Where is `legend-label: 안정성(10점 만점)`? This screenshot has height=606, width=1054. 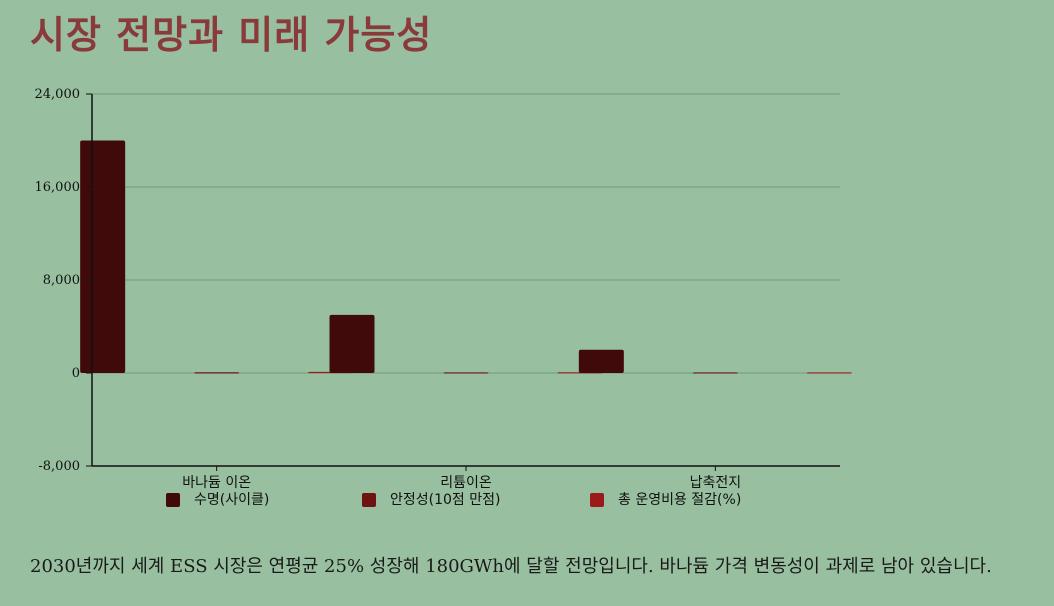 legend-label: 안정성(10점 만점) is located at coordinates (445, 500).